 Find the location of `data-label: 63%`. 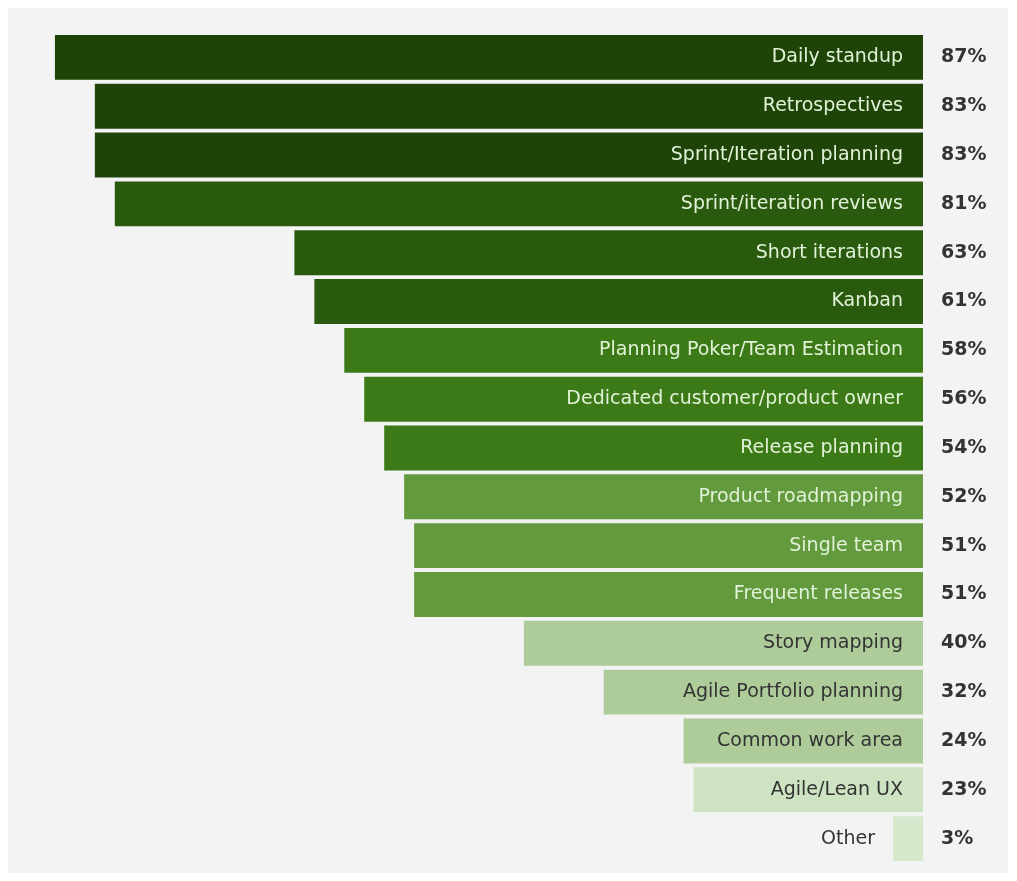

data-label: 63% is located at coordinates (964, 250).